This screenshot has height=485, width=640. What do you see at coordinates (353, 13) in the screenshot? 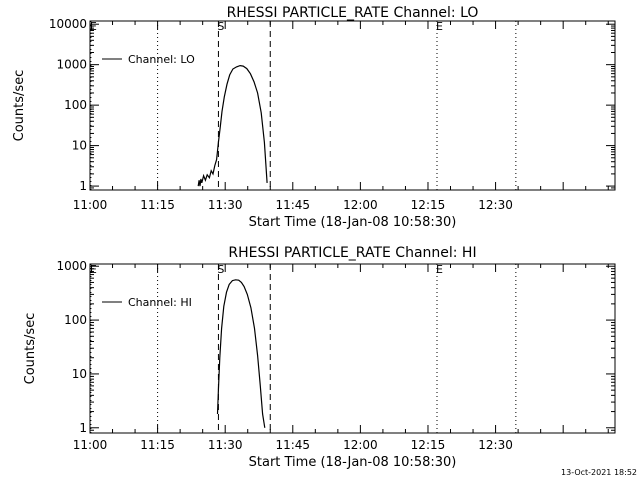
I see `chart-title: RHESSI PARTICLE_RATE Channel: LO` at bounding box center [353, 13].